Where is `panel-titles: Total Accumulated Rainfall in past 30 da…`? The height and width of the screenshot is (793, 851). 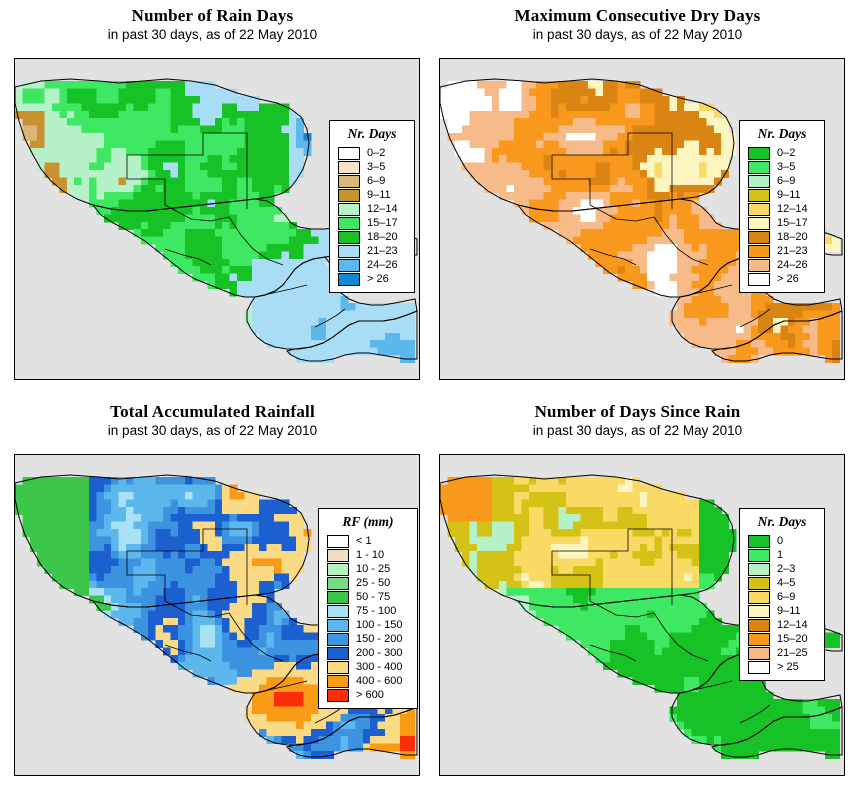
panel-titles: Total Accumulated Rainfall in past 30 da… is located at coordinates (212, 417).